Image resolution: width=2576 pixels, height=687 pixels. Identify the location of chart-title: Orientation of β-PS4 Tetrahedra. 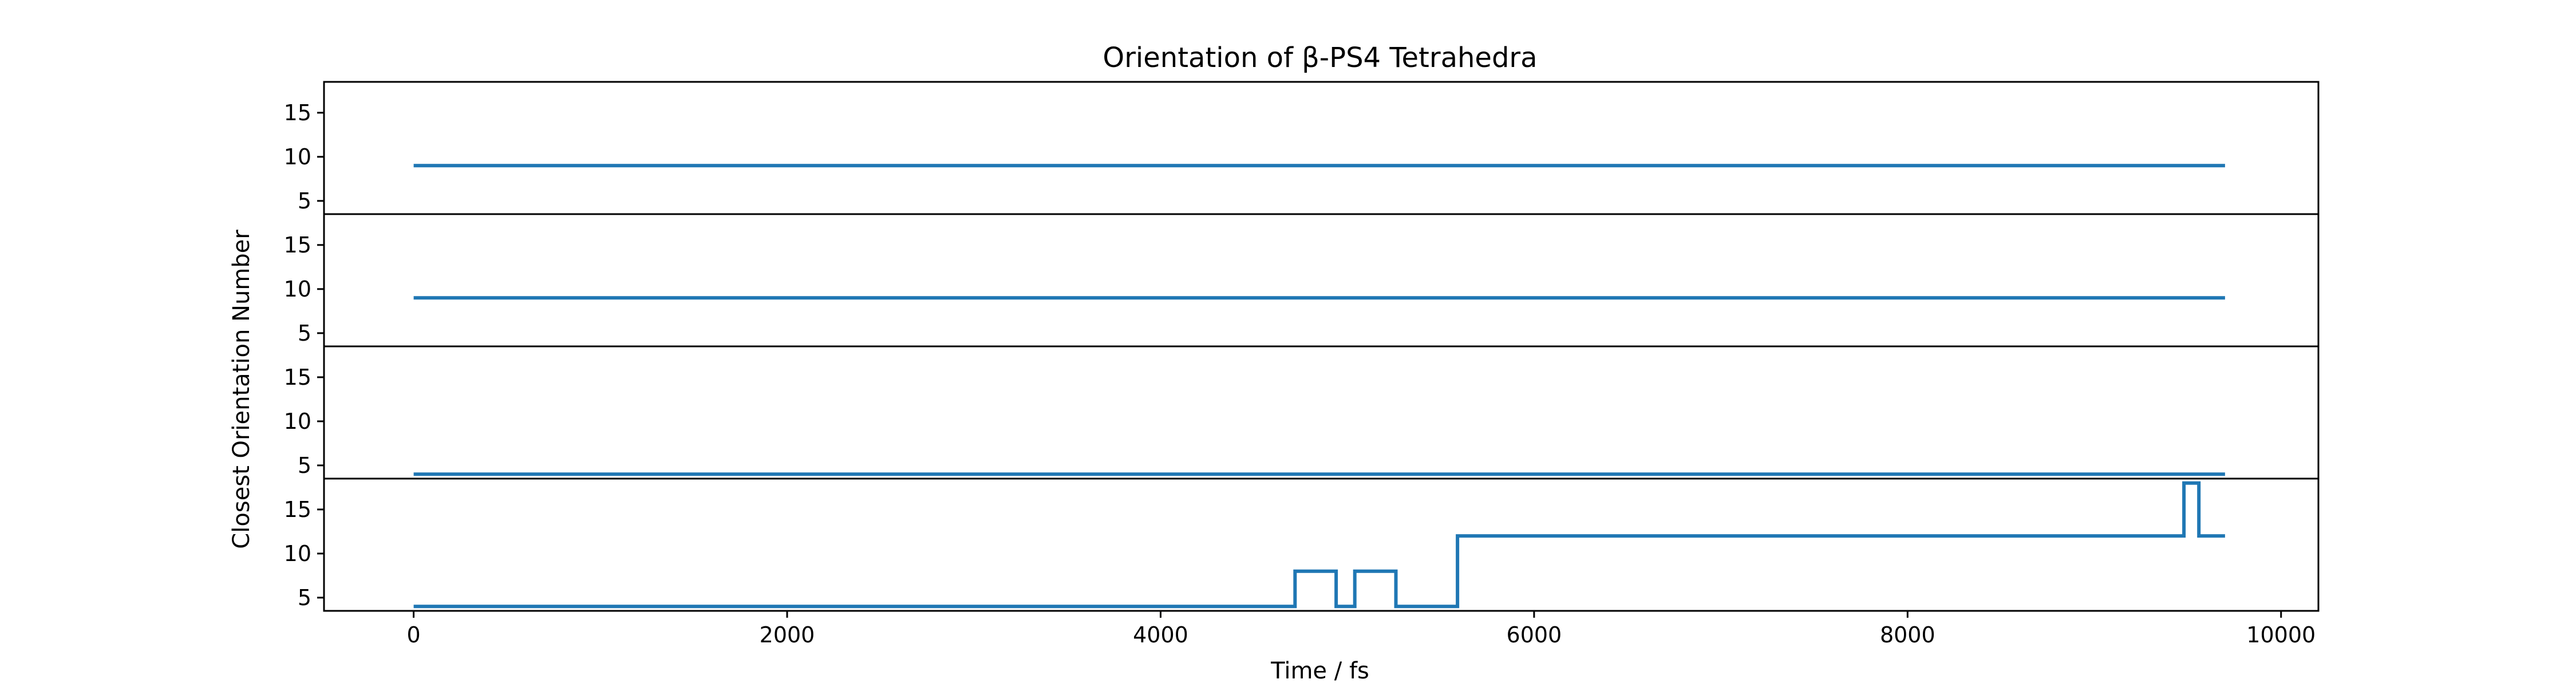
(1320, 58).